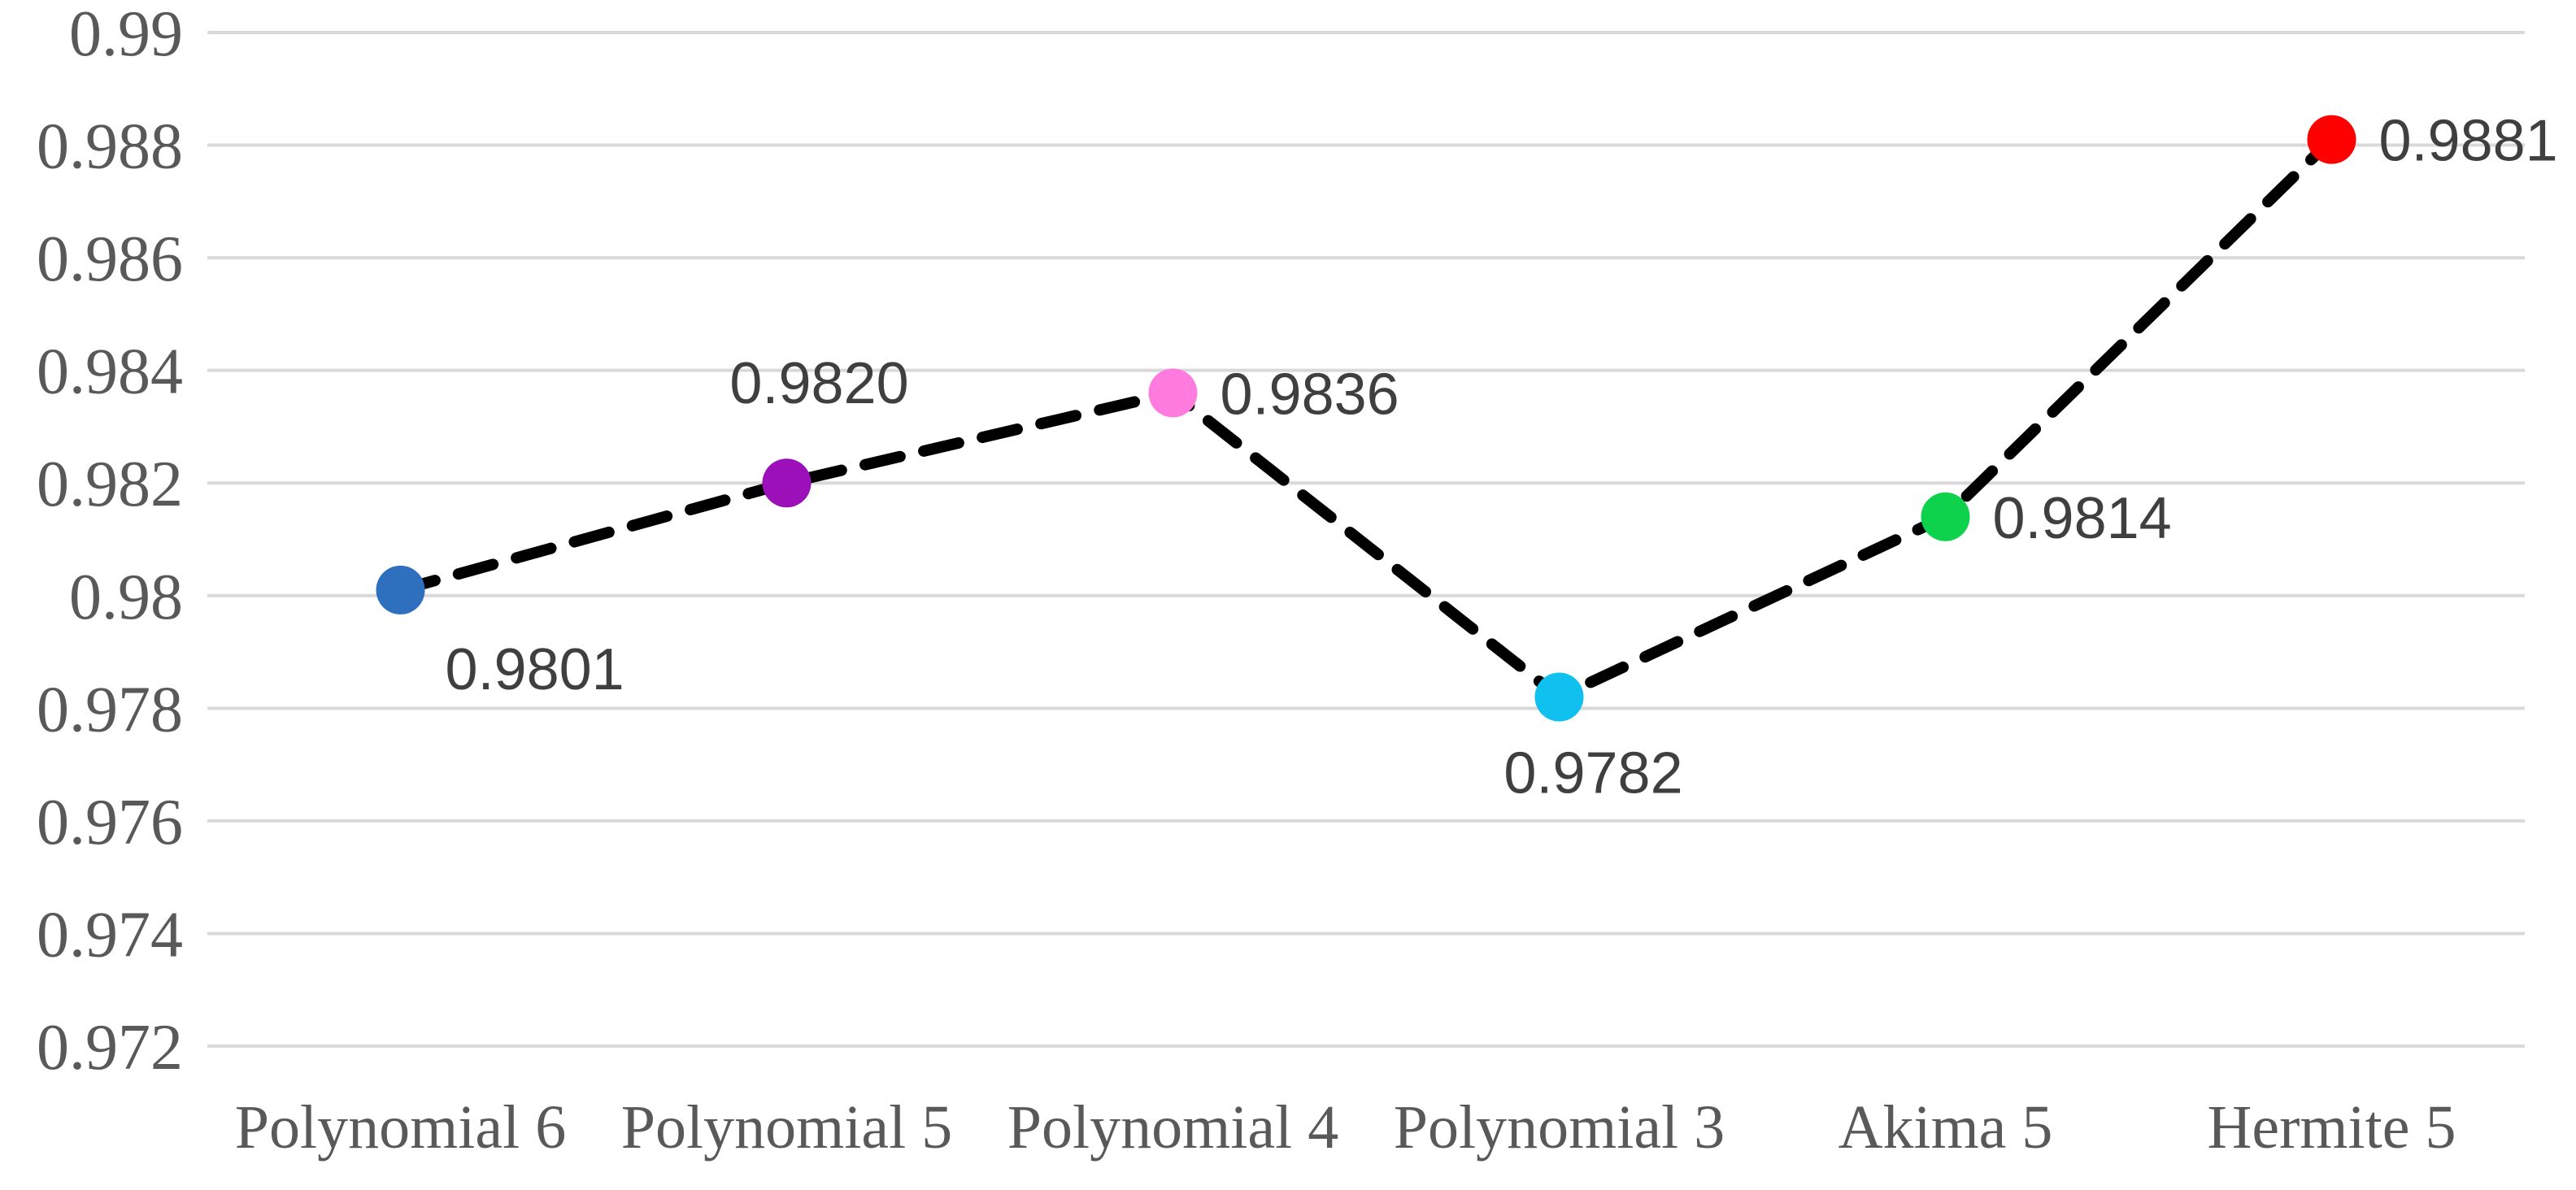  Describe the element at coordinates (110, 709) in the screenshot. I see `y-tick-label-0.978: 0.978` at that location.